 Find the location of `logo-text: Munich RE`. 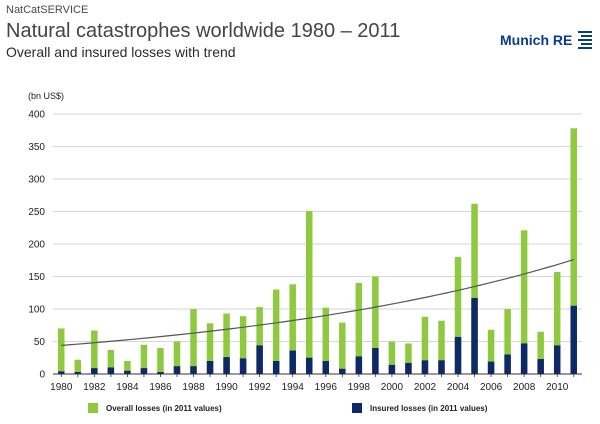

logo-text: Munich RE is located at coordinates (536, 40).